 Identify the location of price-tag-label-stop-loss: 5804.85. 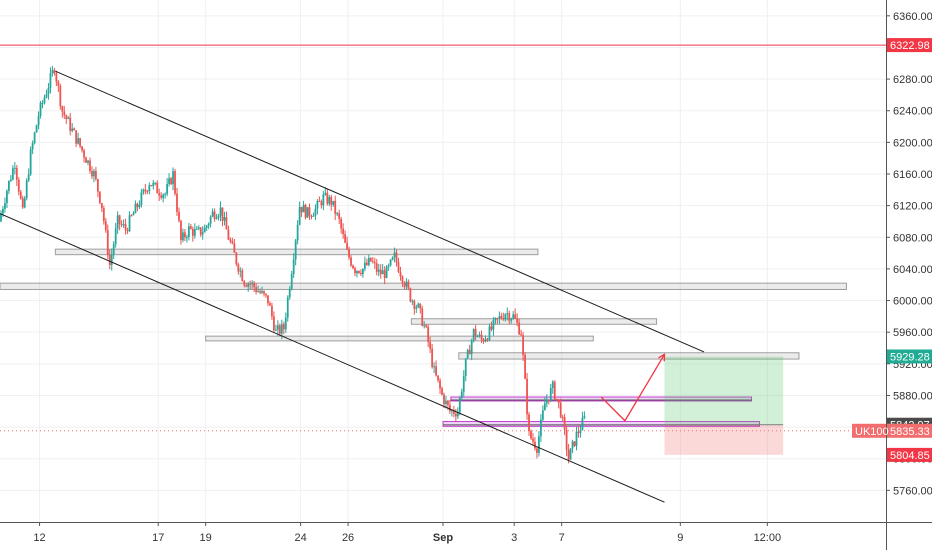
(910, 456).